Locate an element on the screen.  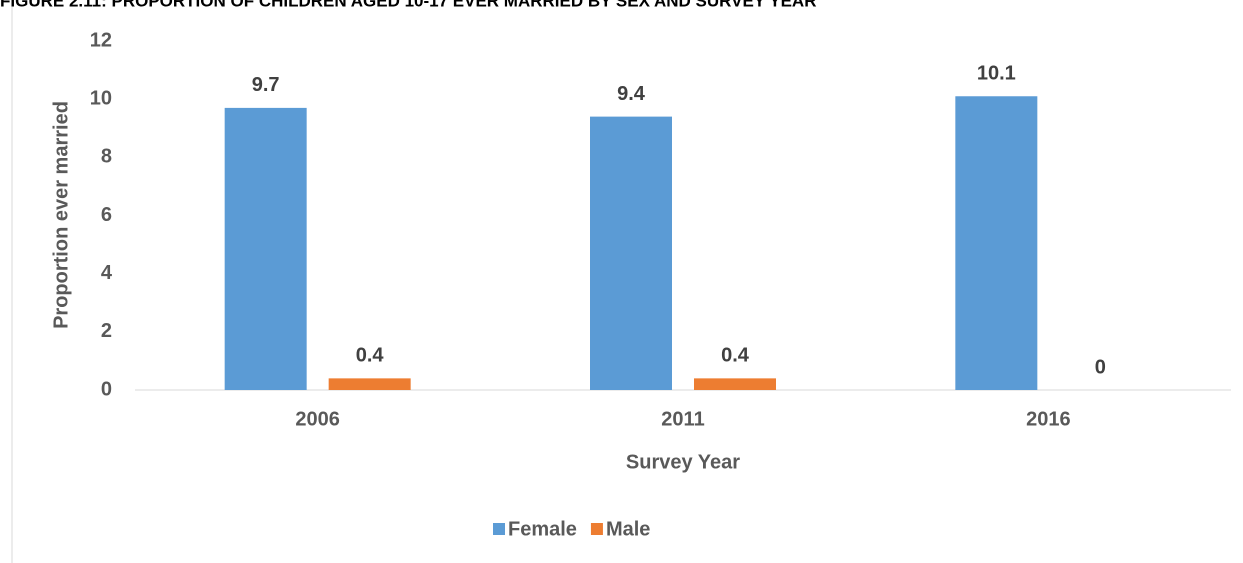
y-tick-label: 12 is located at coordinates (101, 40).